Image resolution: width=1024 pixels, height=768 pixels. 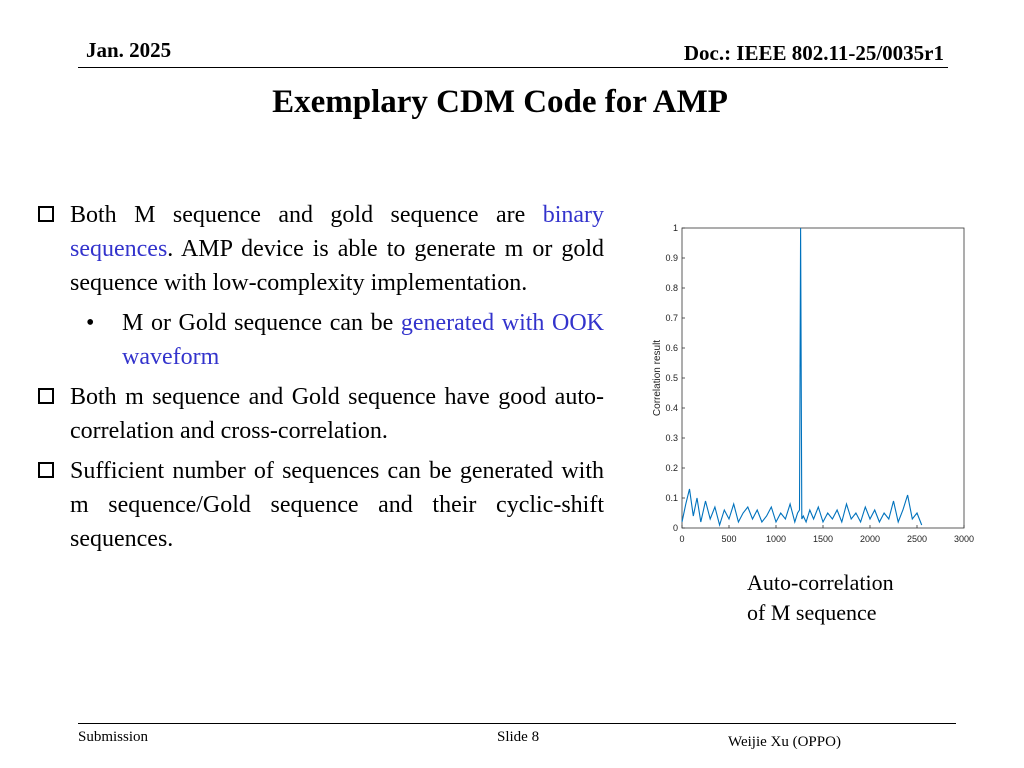 I want to click on x-tick-label: 0, so click(x=681, y=539).